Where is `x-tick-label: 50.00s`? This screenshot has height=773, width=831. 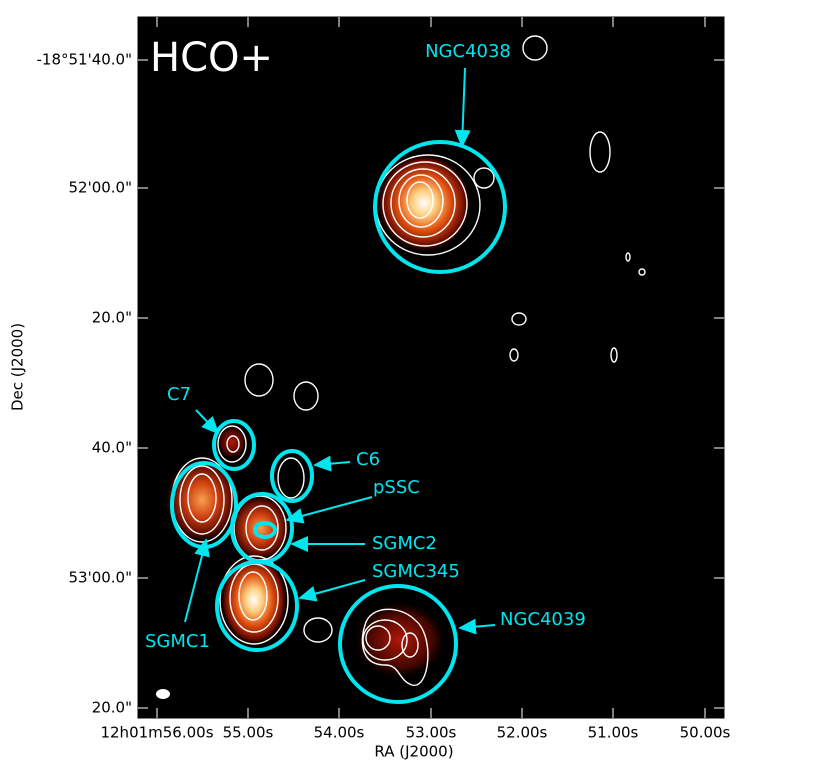
x-tick-label: 50.00s is located at coordinates (705, 733).